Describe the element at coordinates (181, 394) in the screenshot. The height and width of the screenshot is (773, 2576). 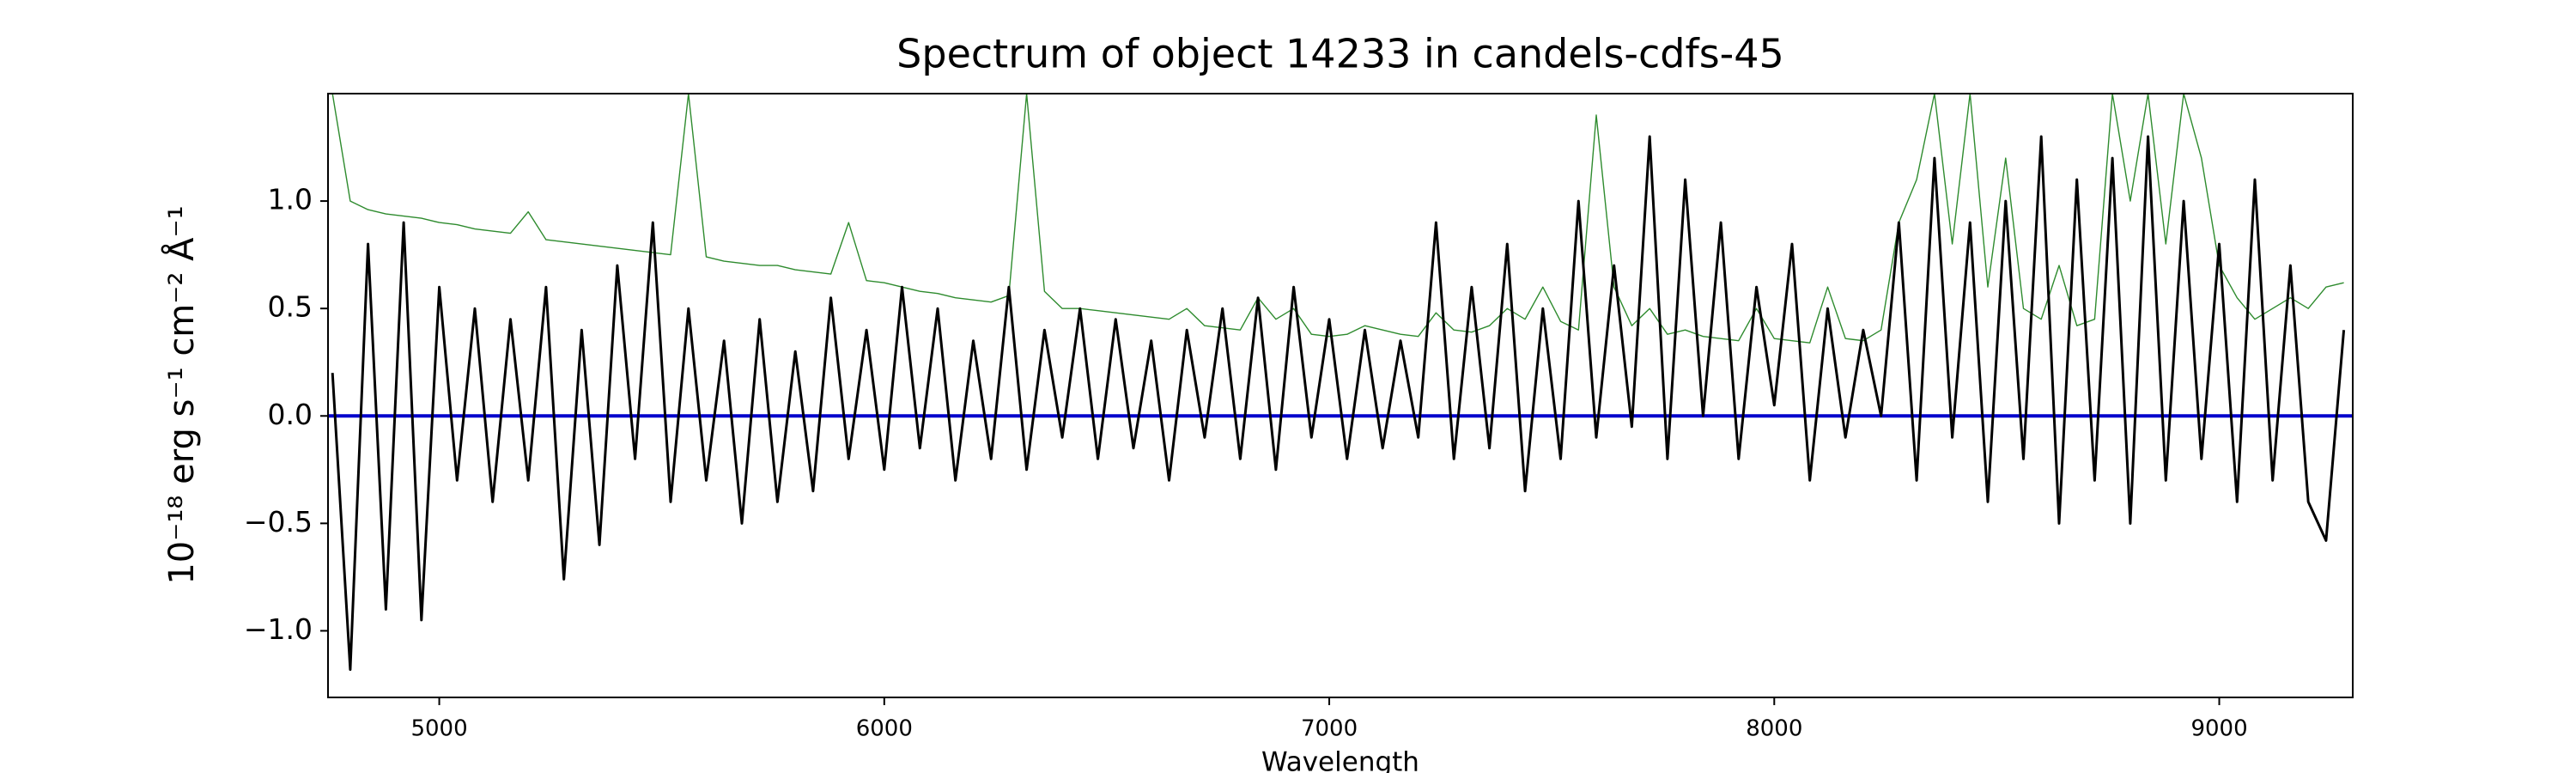
I see `y-axis-label: 10⁻¹⁸ erg s⁻¹ cm⁻² Å⁻¹` at that location.